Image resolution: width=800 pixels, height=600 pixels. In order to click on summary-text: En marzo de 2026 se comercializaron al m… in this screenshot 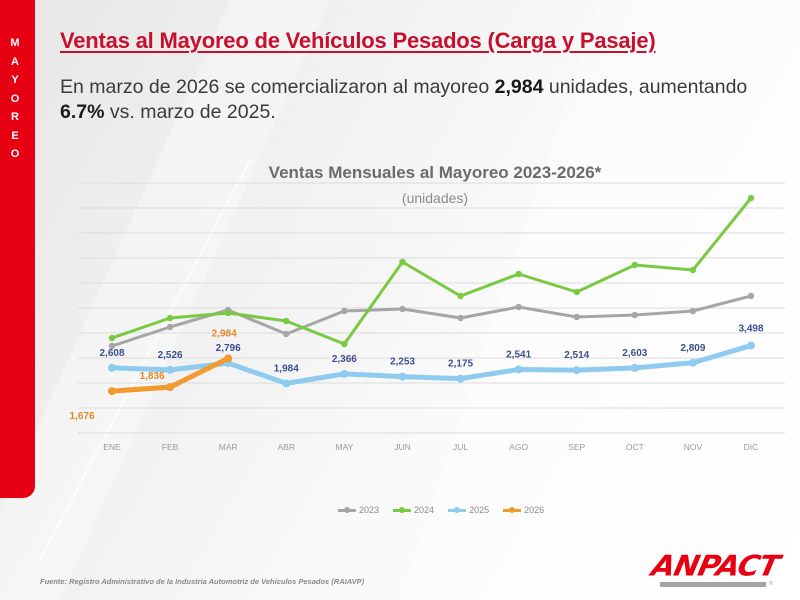, I will do `click(420, 100)`.